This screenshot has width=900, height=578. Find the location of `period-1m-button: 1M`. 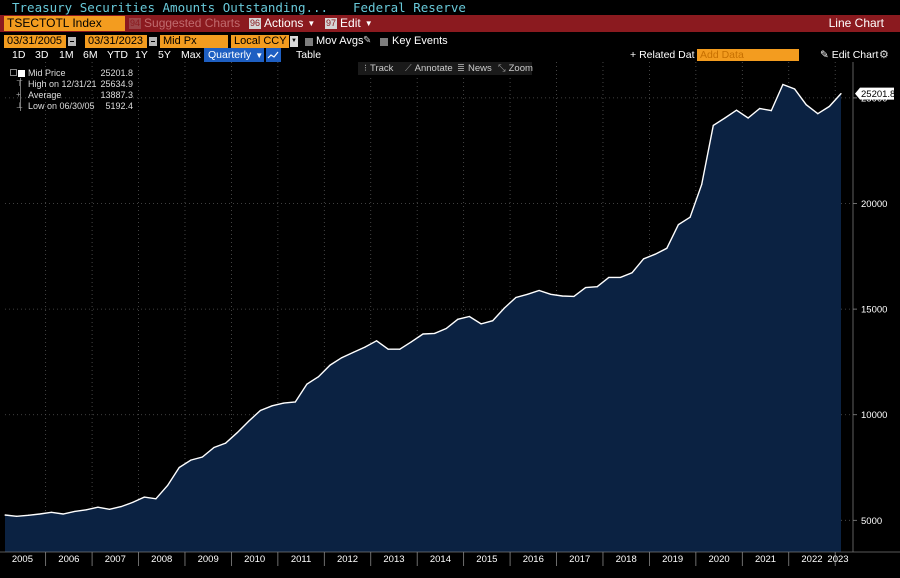

period-1m-button: 1M is located at coordinates (66, 55).